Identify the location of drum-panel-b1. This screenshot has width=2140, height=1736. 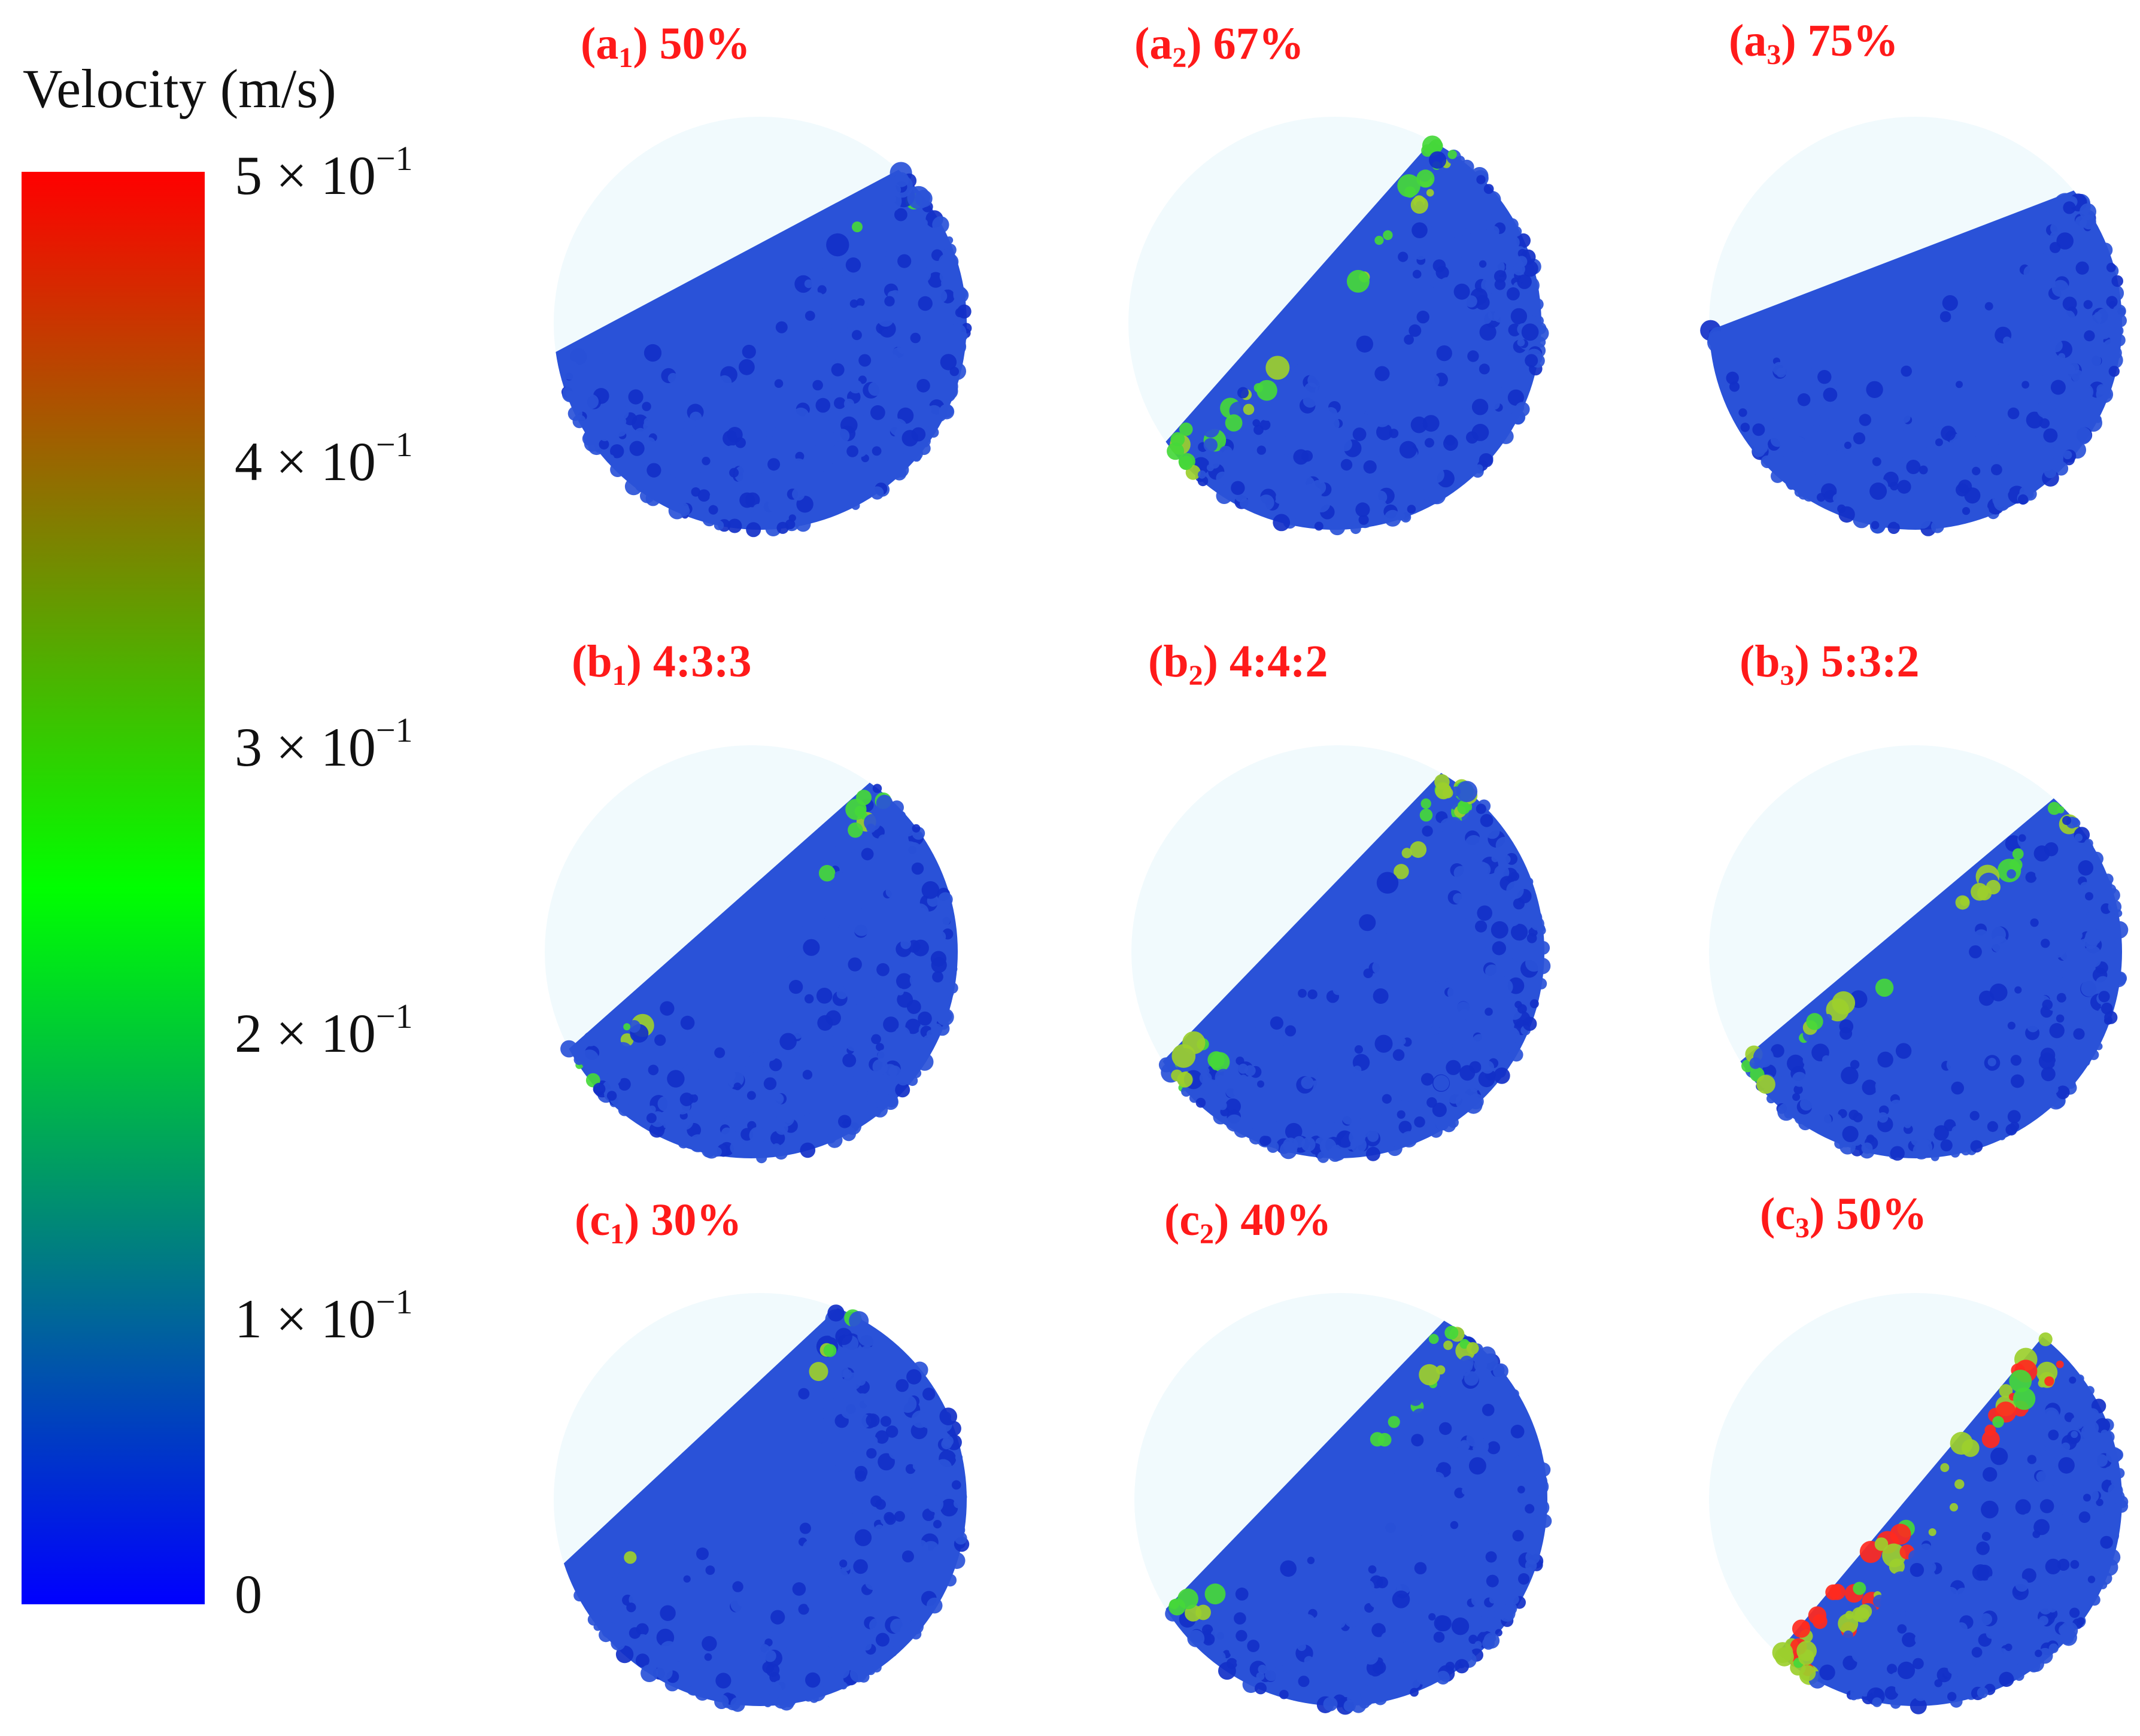
(751, 951).